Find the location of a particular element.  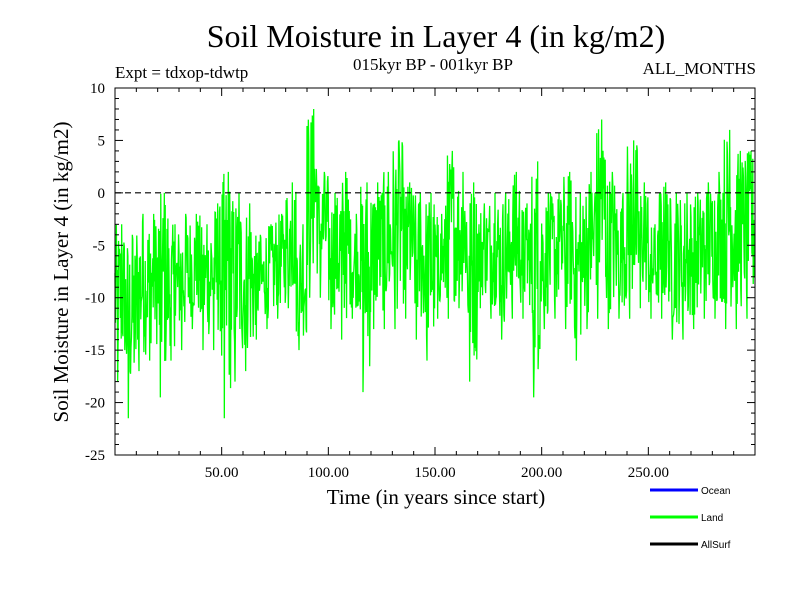

legend: Ocean Land AllSurf is located at coordinates (690, 518).